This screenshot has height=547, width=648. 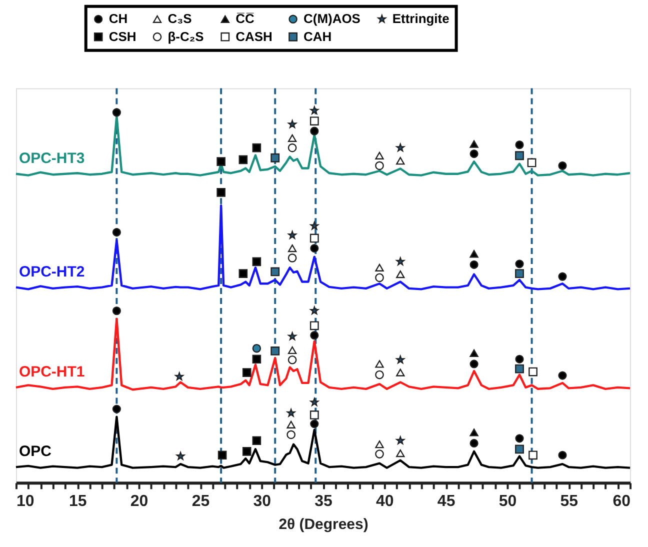 I want to click on legend-label: CASH, so click(x=254, y=36).